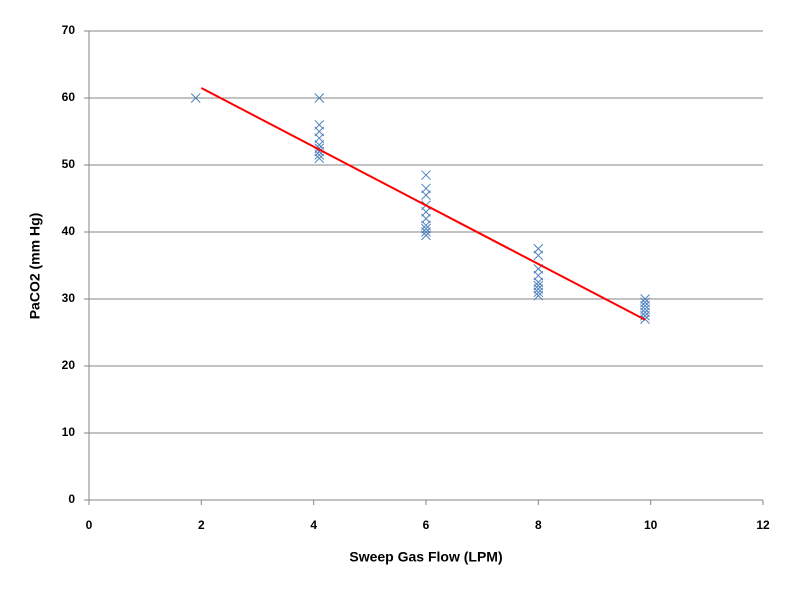 This screenshot has height=600, width=800. What do you see at coordinates (69, 231) in the screenshot?
I see `y-tick-label: 40` at bounding box center [69, 231].